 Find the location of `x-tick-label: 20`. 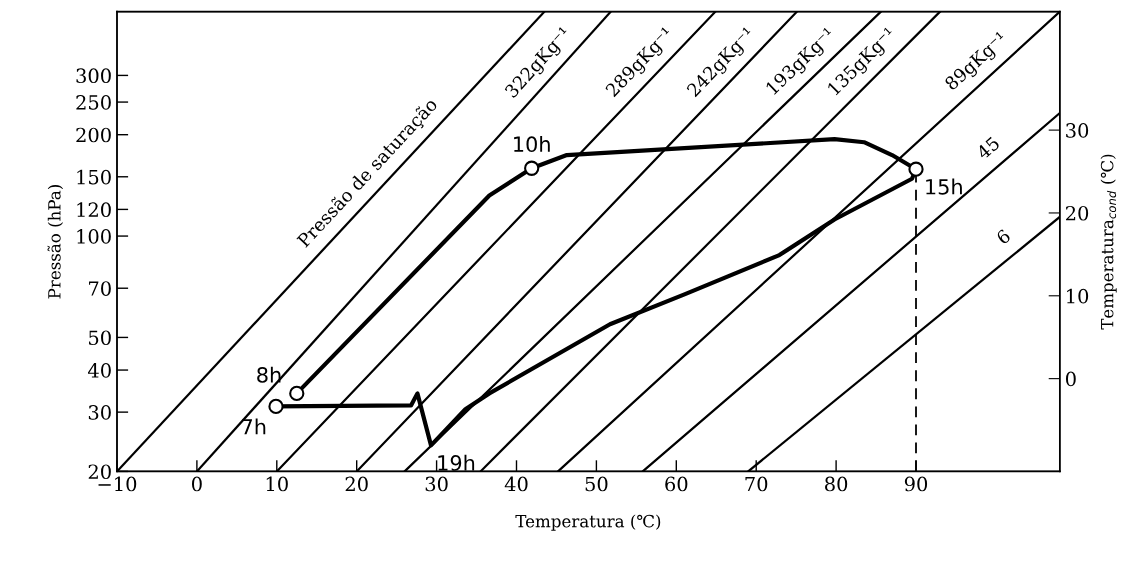

x-tick-label: 20 is located at coordinates (356, 484).